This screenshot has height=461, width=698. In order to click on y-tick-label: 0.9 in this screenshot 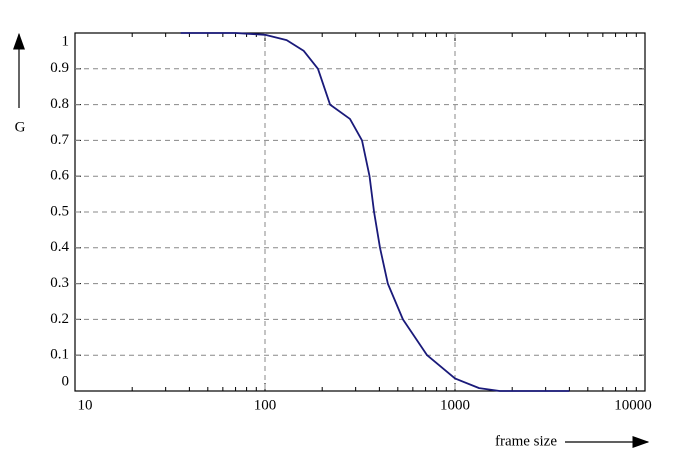, I will do `click(59, 68)`.